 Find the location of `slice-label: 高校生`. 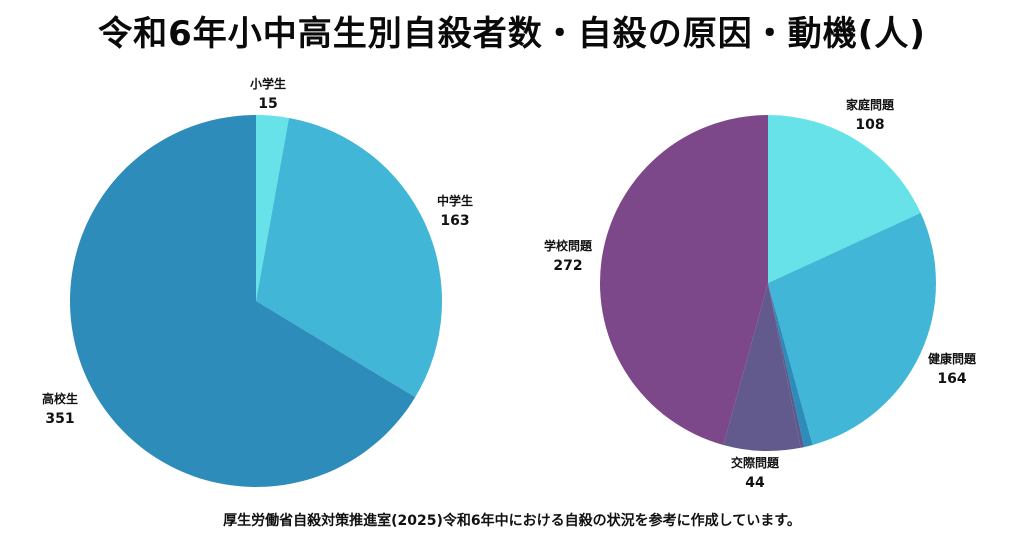

slice-label: 高校生 is located at coordinates (60, 398).